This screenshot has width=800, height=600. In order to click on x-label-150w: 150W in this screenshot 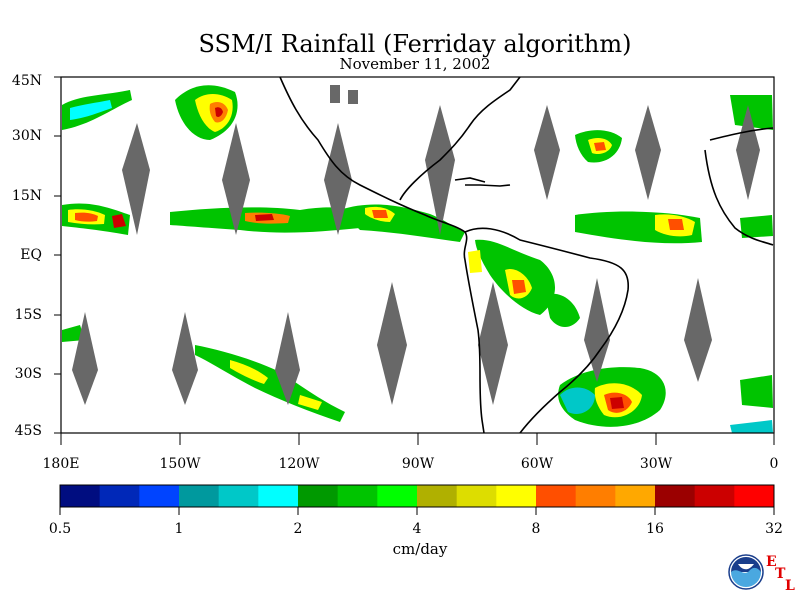, I will do `click(180, 464)`.